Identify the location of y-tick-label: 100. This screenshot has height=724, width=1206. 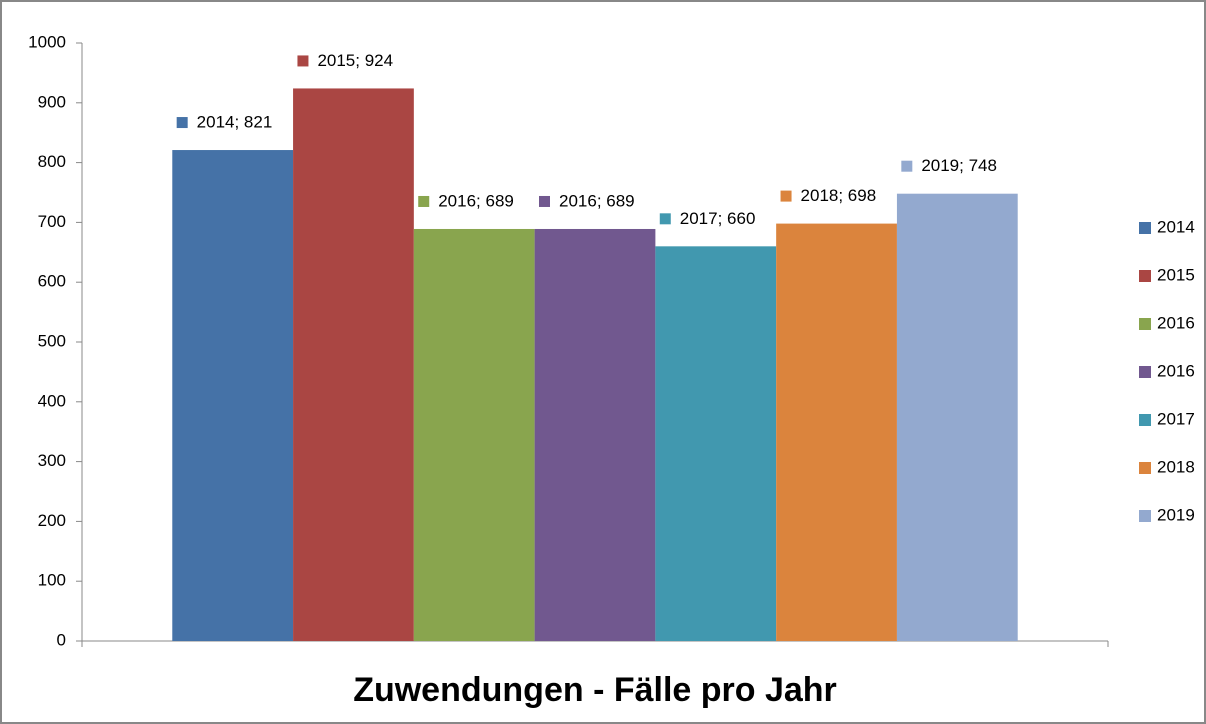
(52, 580).